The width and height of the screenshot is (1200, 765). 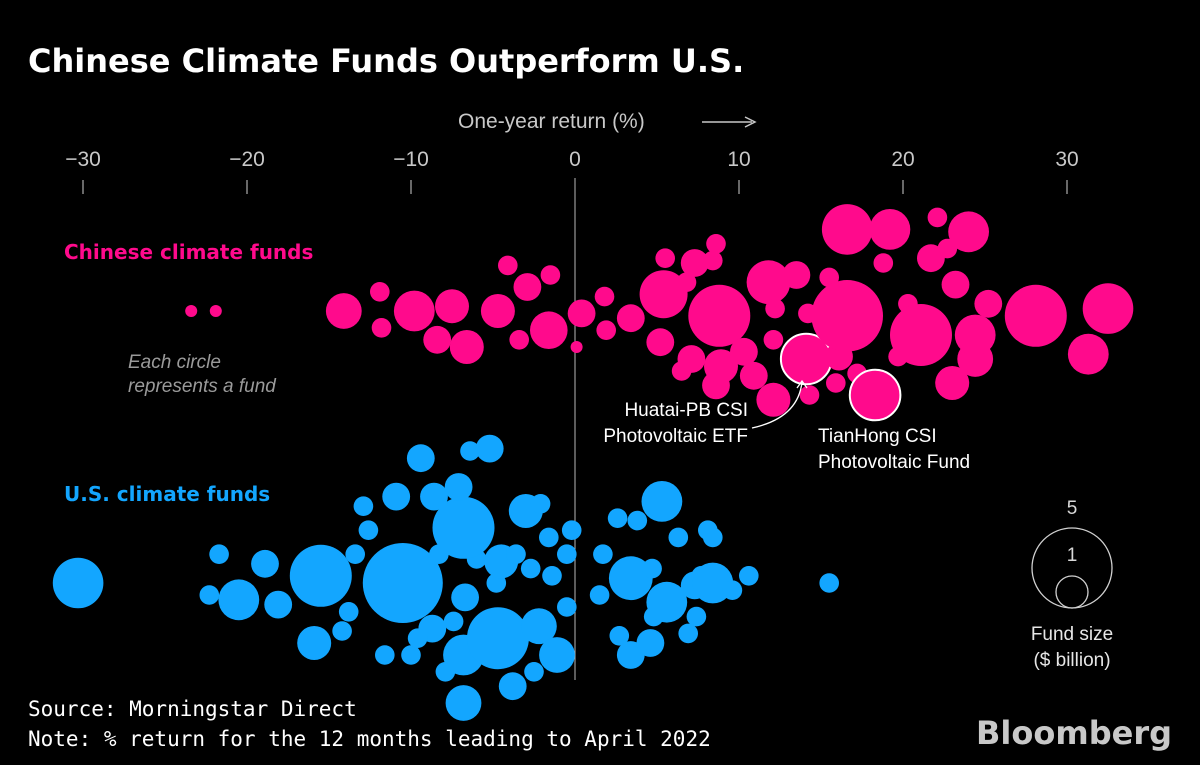 What do you see at coordinates (1066, 159) in the screenshot?
I see `x-tick-label: 30` at bounding box center [1066, 159].